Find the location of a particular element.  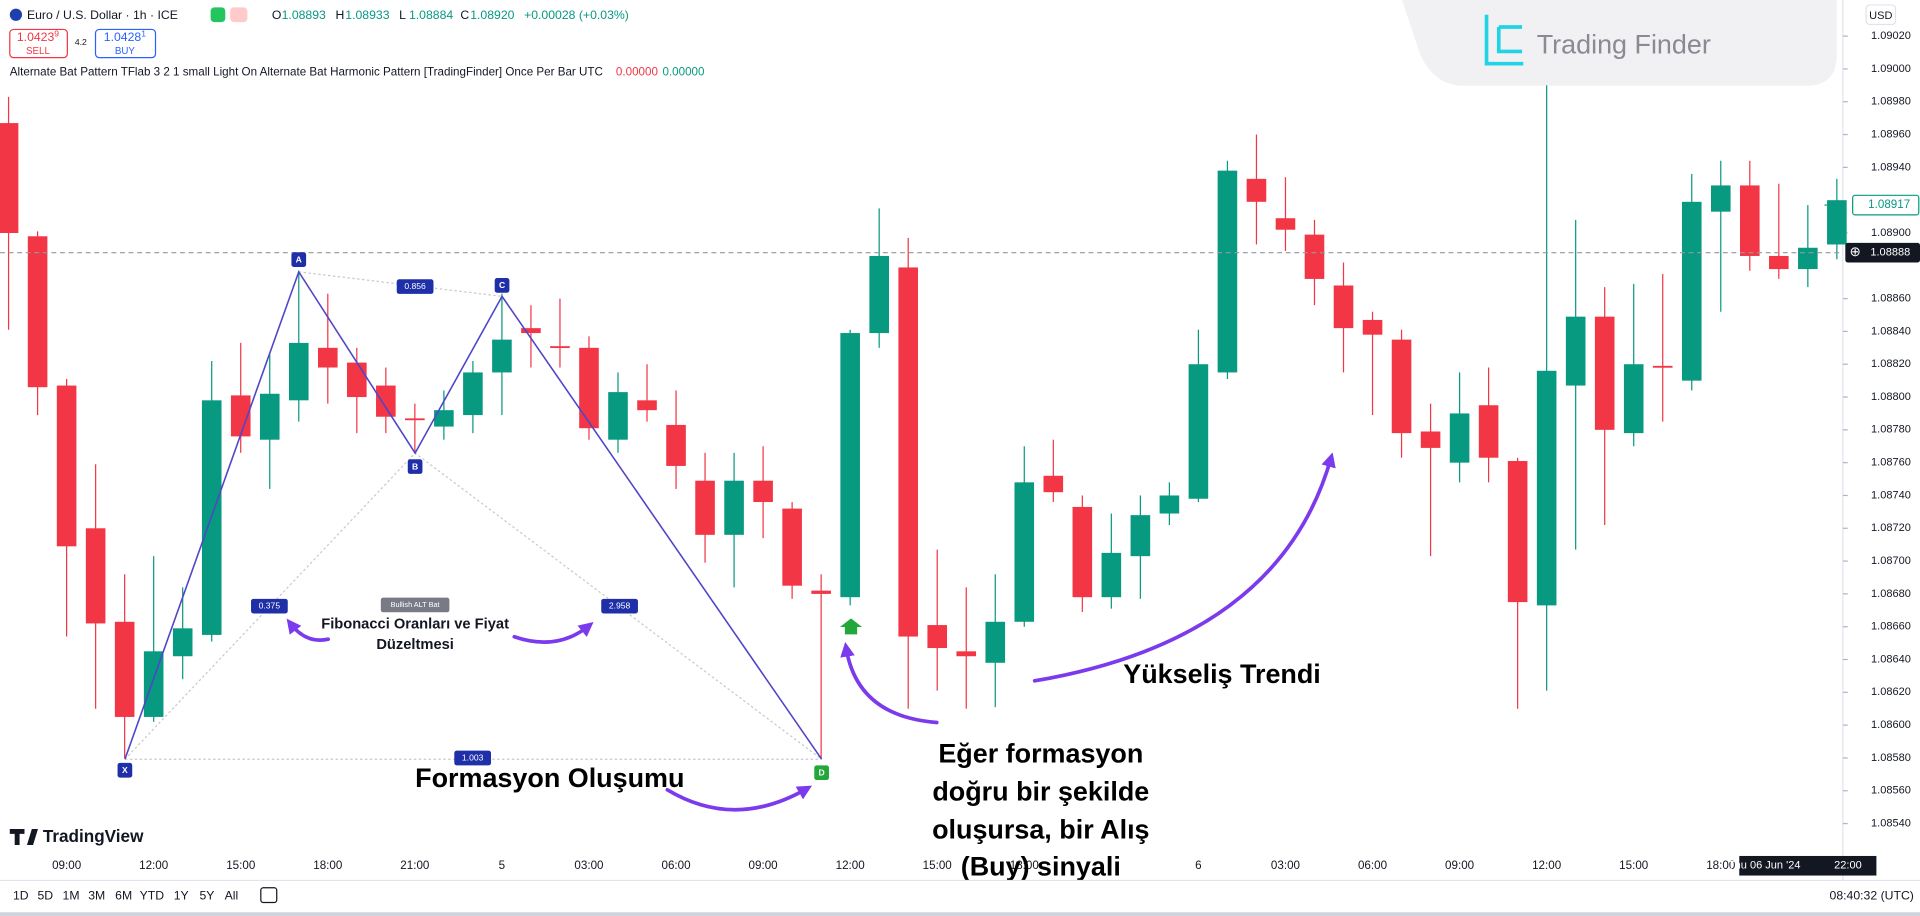

pattern-point-label: B is located at coordinates (415, 466).